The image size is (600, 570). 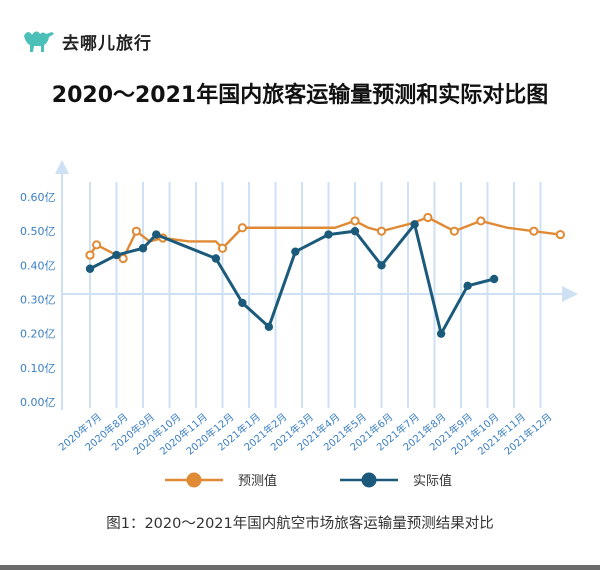 What do you see at coordinates (257, 481) in the screenshot?
I see `legend-label-forecast: 预测值` at bounding box center [257, 481].